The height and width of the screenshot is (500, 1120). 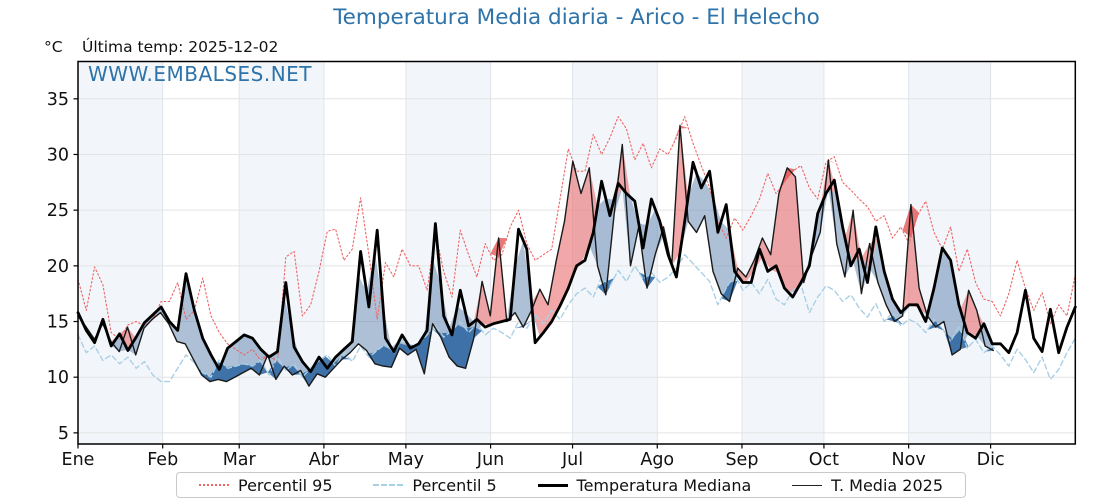 What do you see at coordinates (324, 460) in the screenshot?
I see `x-tick-label-abr: Abr` at bounding box center [324, 460].